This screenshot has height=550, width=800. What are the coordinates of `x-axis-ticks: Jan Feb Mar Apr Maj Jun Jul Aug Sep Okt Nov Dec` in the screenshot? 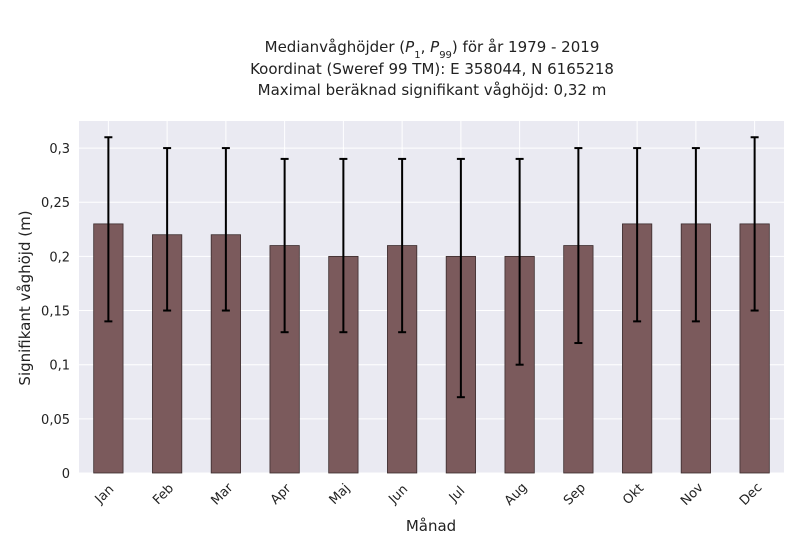 It's located at (429, 494).